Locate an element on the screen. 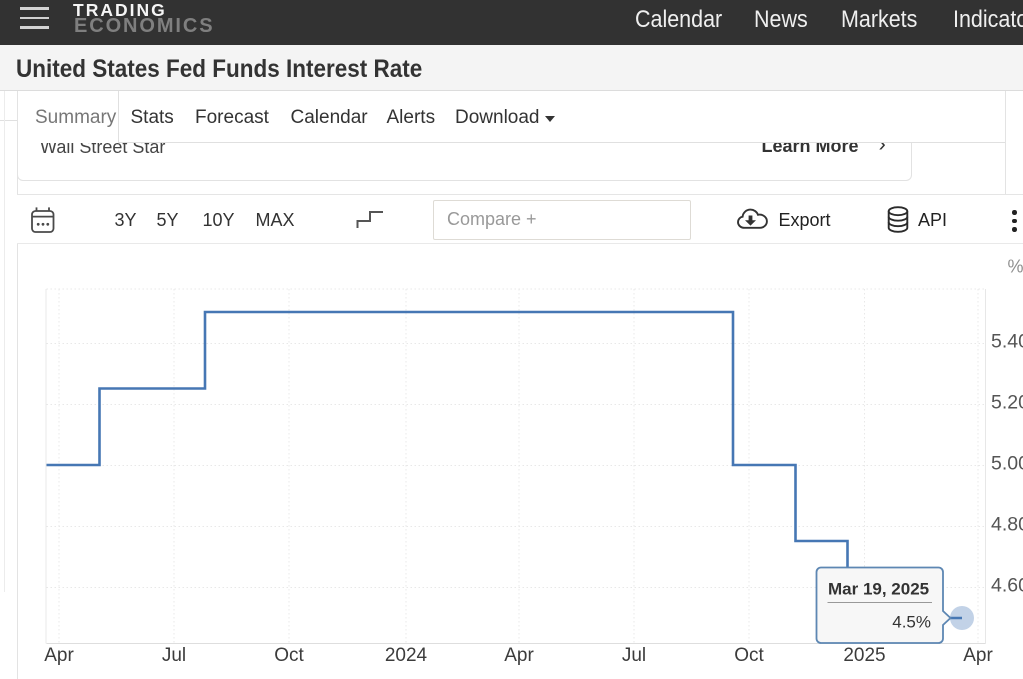  svg-text: Mar 19, 2025 is located at coordinates (878, 589).